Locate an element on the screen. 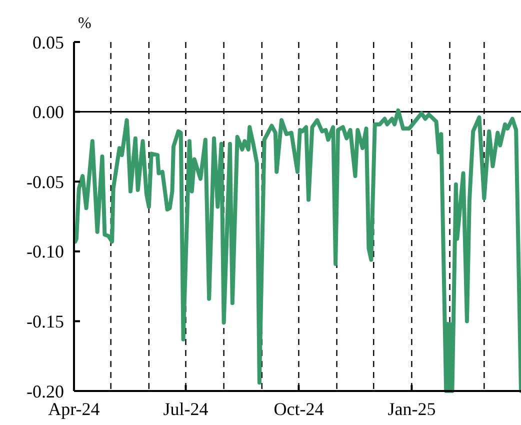 This screenshot has width=521, height=425. x-tick-label: Apr-24 is located at coordinates (74, 409).